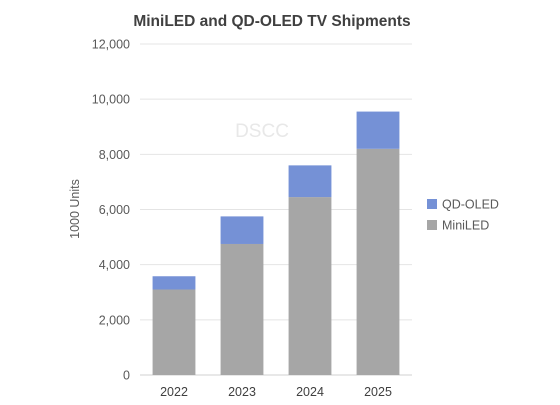 The image size is (560, 405). I want to click on legend-label: QD-OLED, so click(470, 205).